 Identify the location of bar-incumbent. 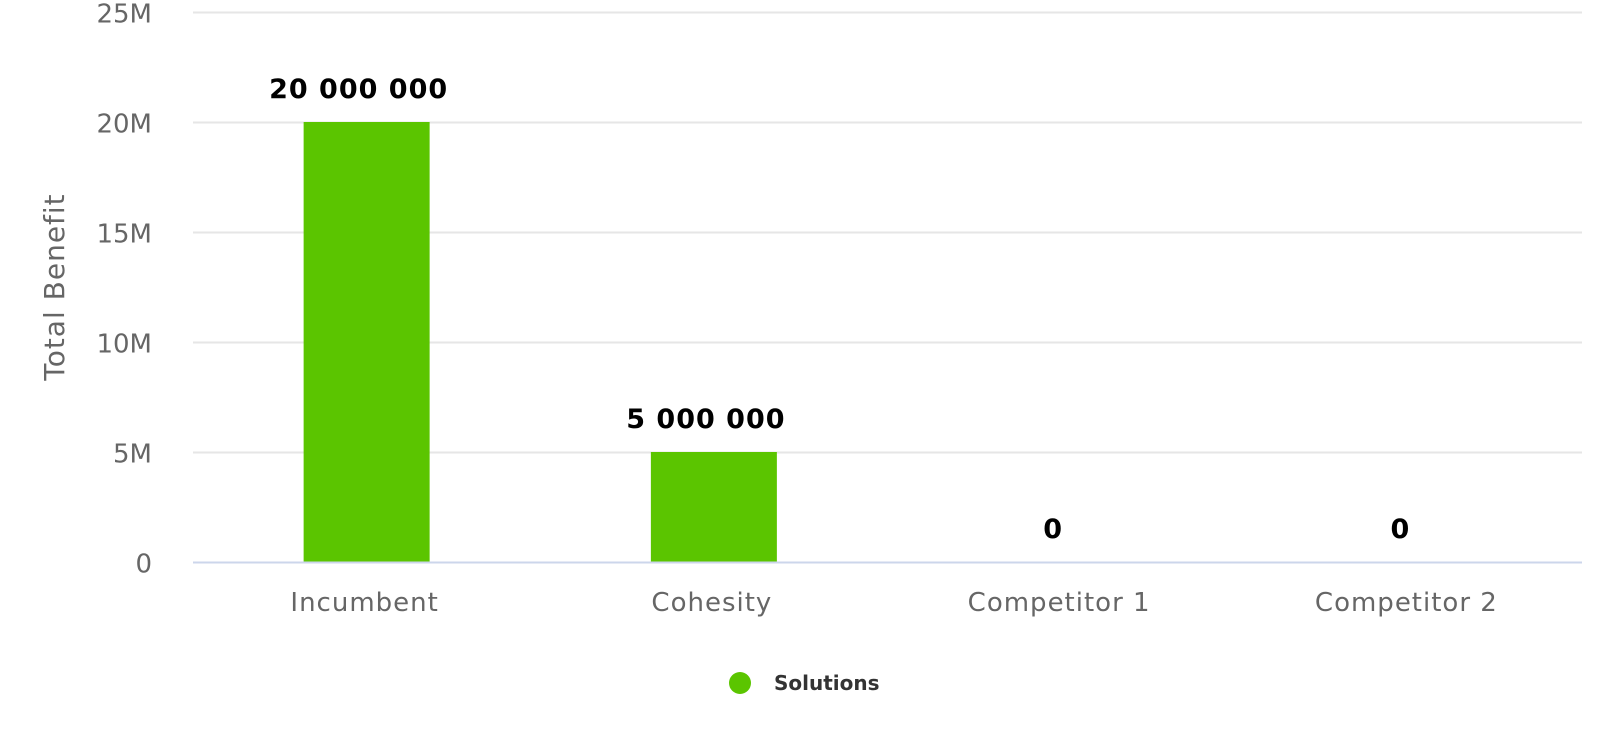
(366, 342).